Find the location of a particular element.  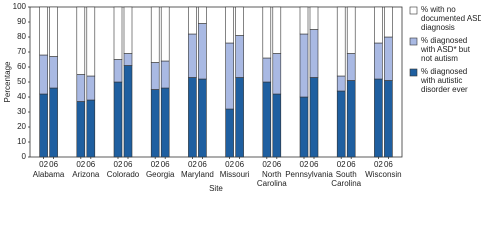

legend-label: % diagnosed with autistic disorder ever is located at coordinates (444, 80).